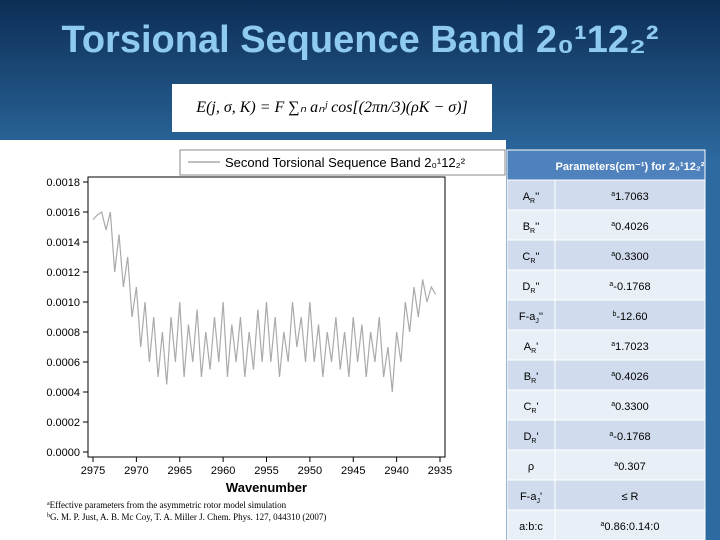  I want to click on cell-main: 1.7023, so click(632, 347).